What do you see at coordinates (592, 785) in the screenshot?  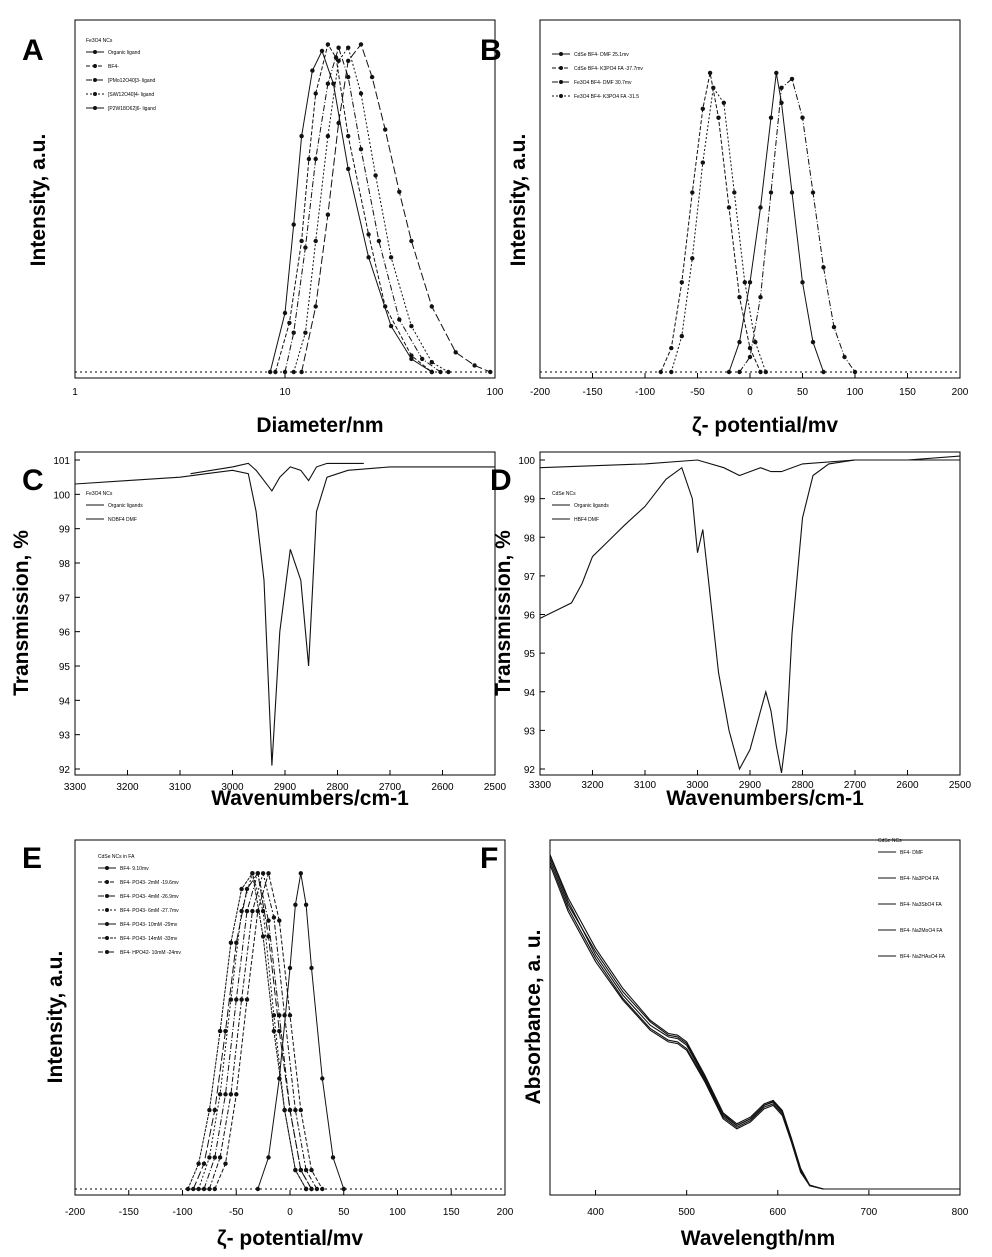 I see `x-tick-label: 3200` at bounding box center [592, 785].